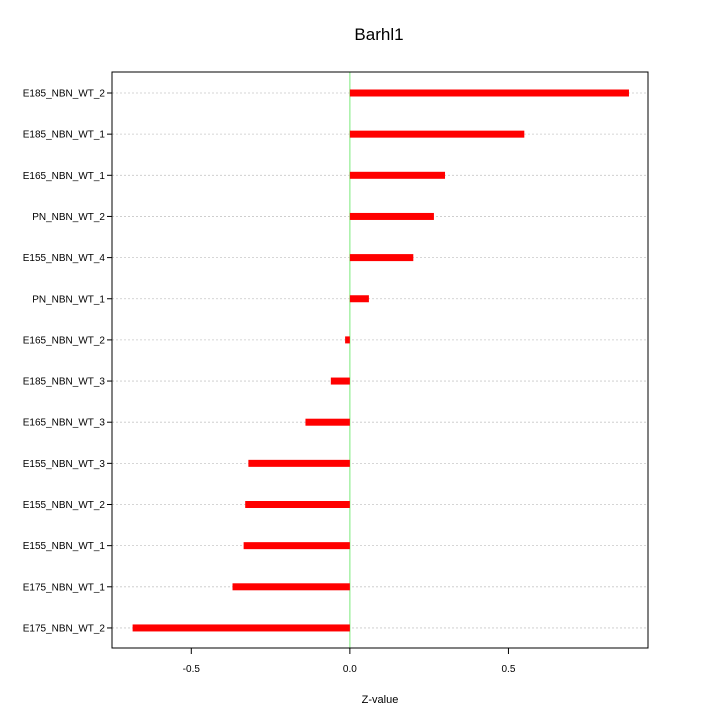 Image resolution: width=720 pixels, height=720 pixels. What do you see at coordinates (192, 669) in the screenshot?
I see `x-tick-label: -0.5` at bounding box center [192, 669].